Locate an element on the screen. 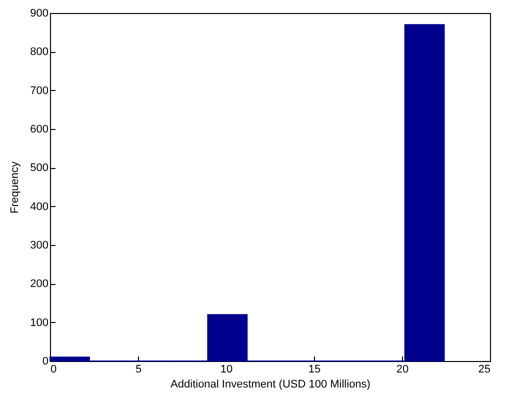 This screenshot has width=512, height=406. y-tick-label: 400 is located at coordinates (39, 206).